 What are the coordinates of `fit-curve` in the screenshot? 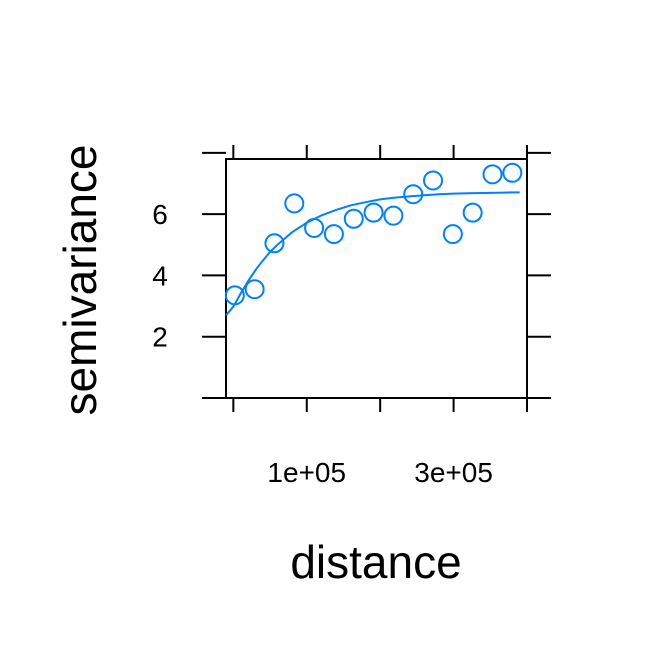 It's located at (372, 253).